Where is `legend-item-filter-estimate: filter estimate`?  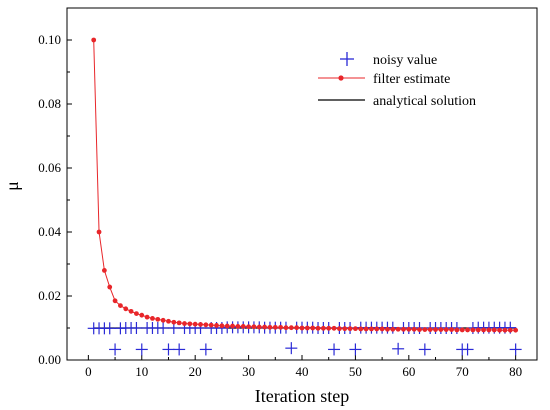
legend-item-filter-estimate: filter estimate is located at coordinates (384, 79).